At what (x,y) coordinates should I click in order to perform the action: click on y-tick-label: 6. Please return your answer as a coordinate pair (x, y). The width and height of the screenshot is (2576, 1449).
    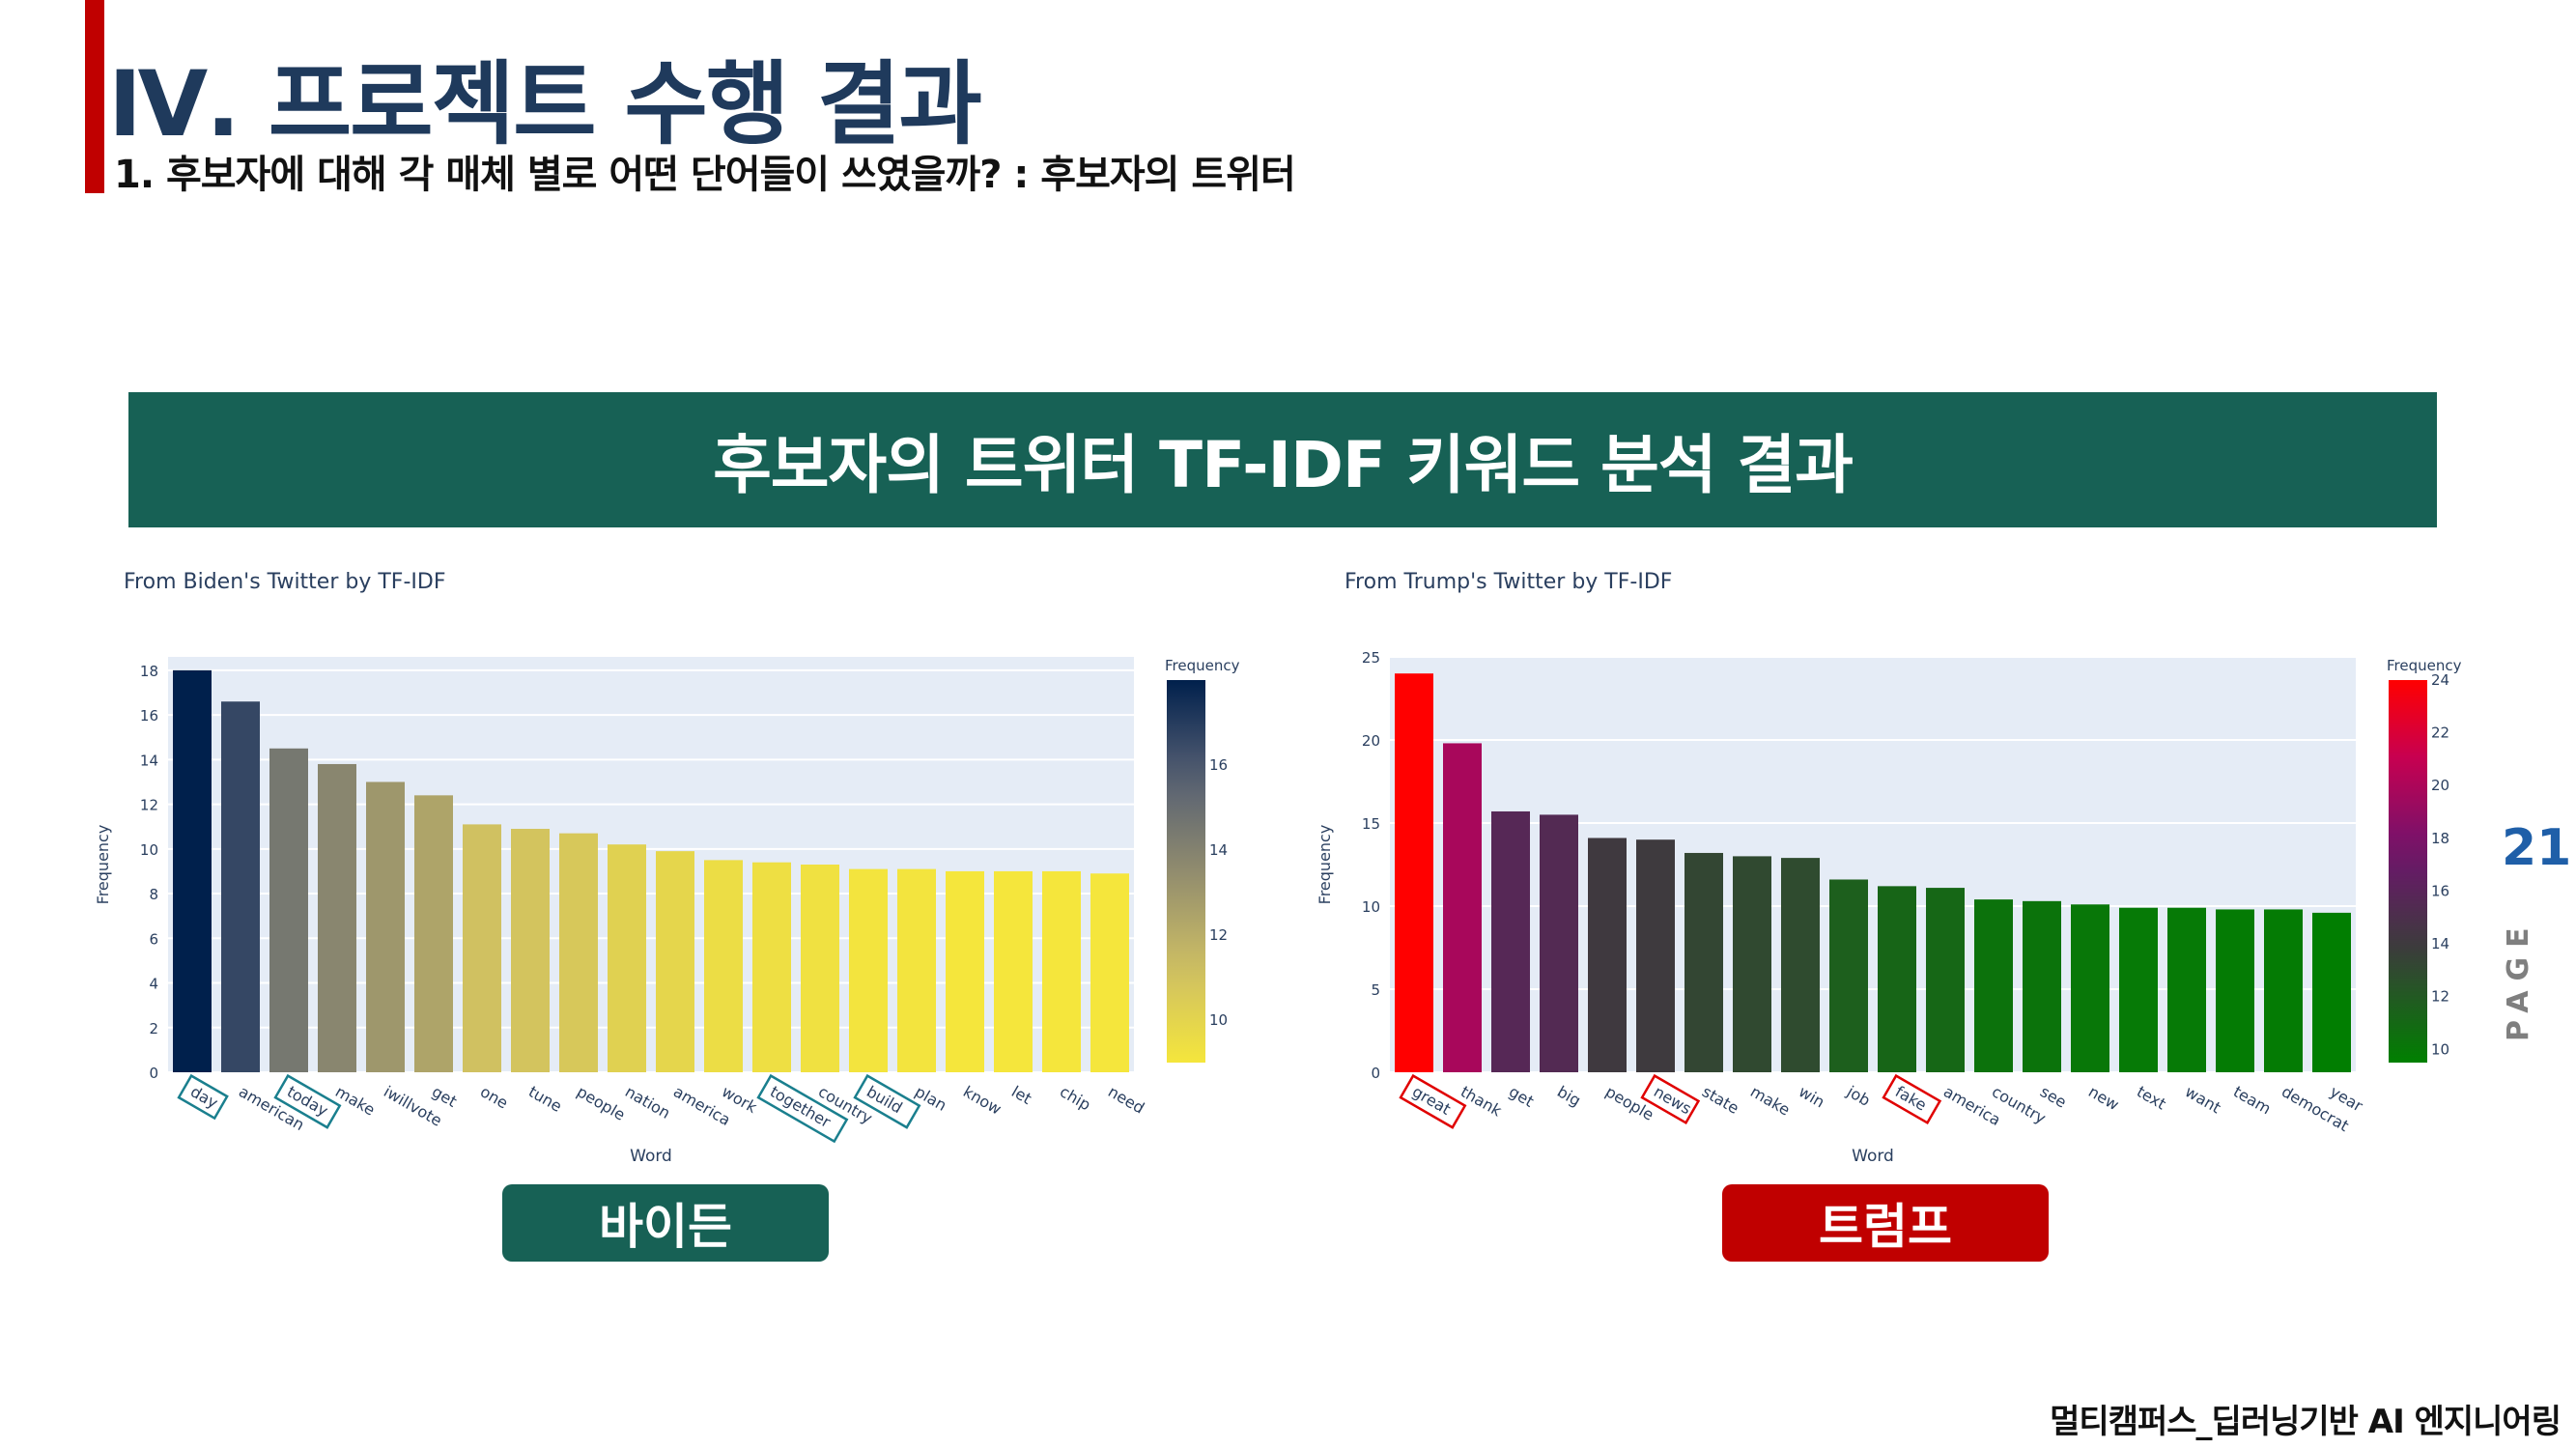
    Looking at the image, I should click on (153, 939).